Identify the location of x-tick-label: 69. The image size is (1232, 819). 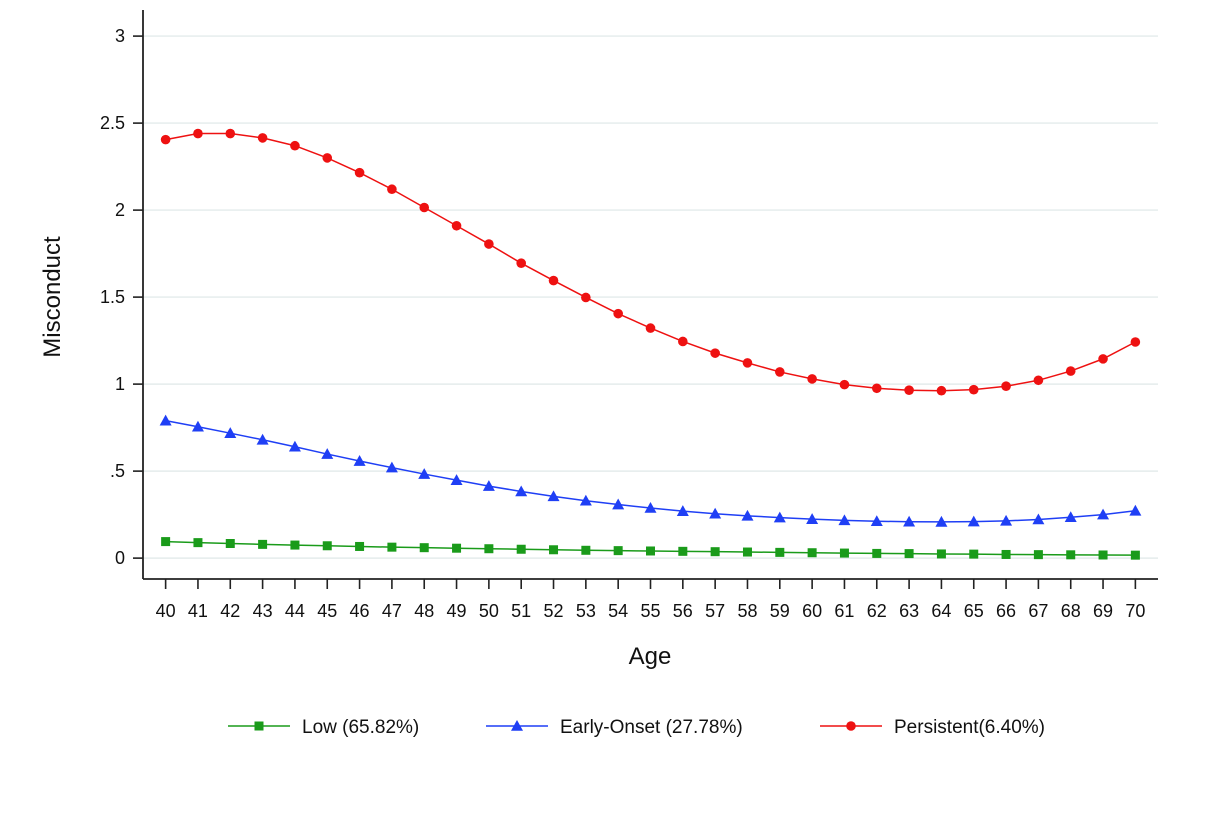
(1103, 611).